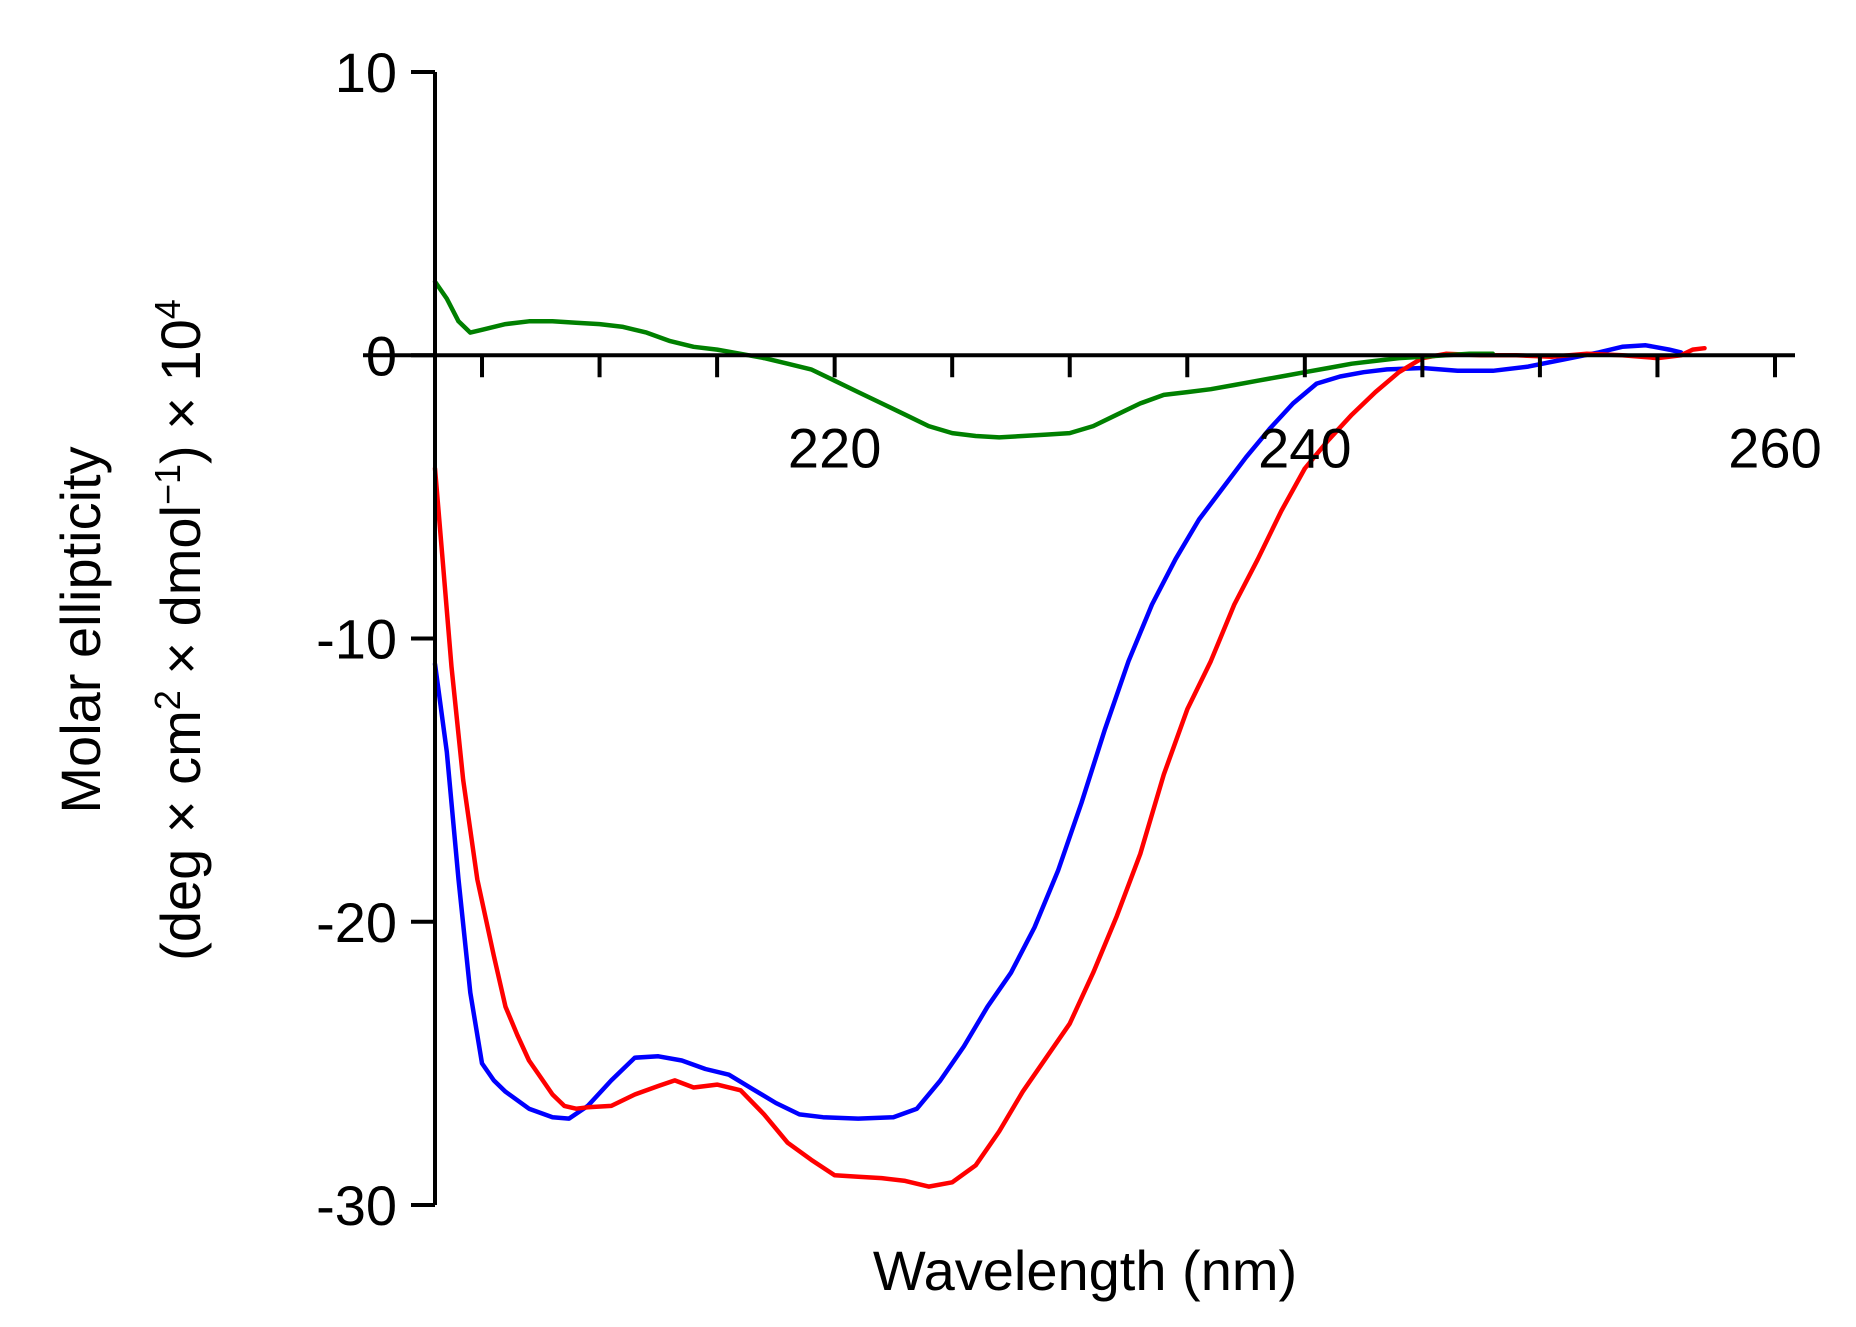 This screenshot has height=1327, width=1856. What do you see at coordinates (356, 1205) in the screenshot?
I see `y-tick-label: -30` at bounding box center [356, 1205].